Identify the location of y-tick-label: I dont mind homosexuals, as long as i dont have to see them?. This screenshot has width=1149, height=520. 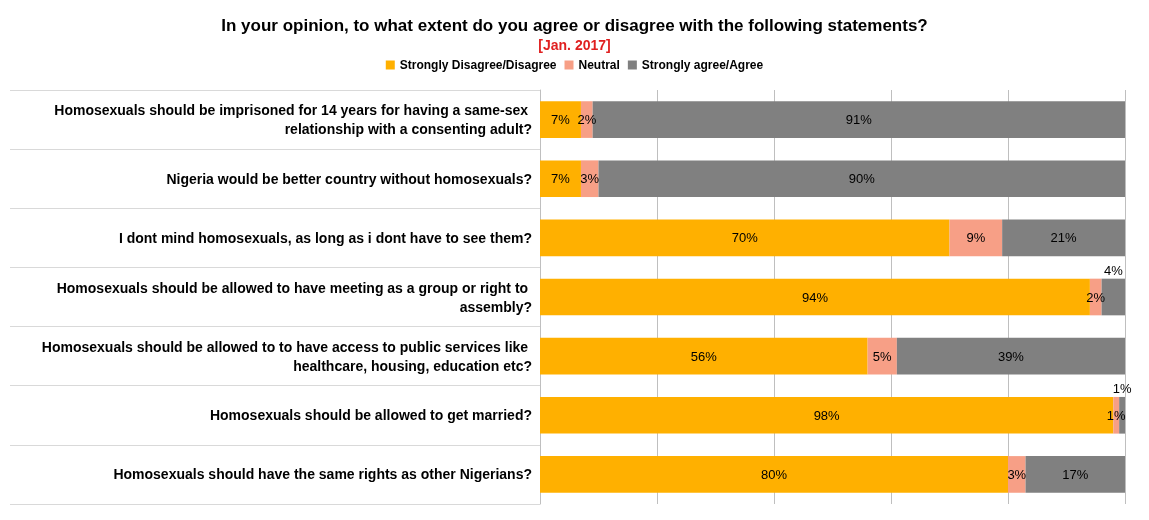
(325, 237).